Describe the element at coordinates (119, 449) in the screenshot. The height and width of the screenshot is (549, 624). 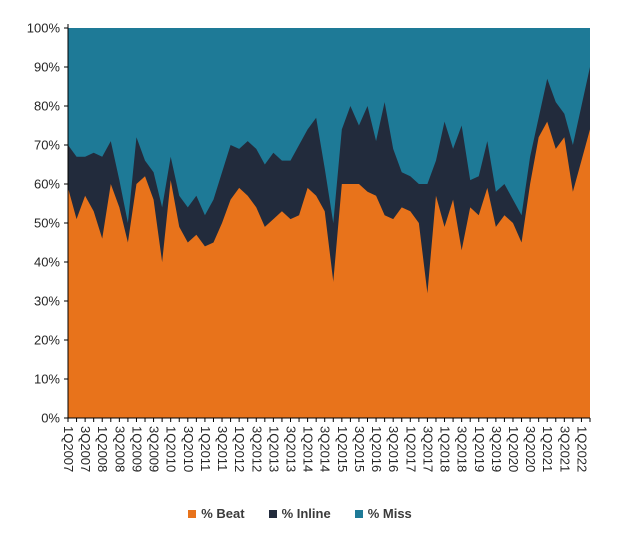
I see `x-tick-label: 3Q2008` at that location.